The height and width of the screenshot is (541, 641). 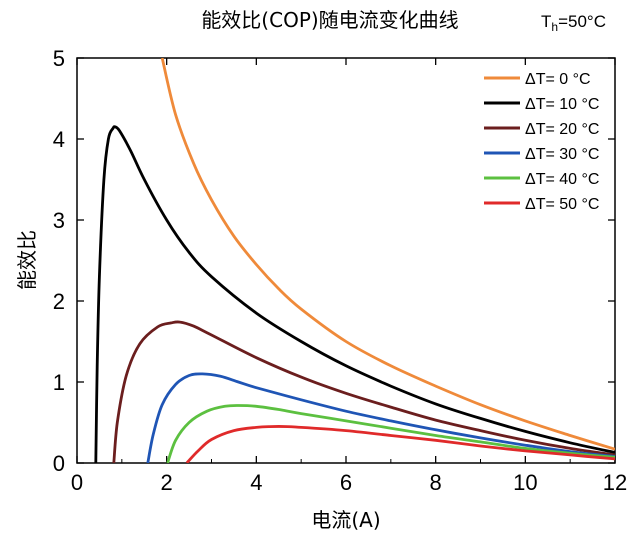 What do you see at coordinates (77, 482) in the screenshot?
I see `x-tick-label: 0` at bounding box center [77, 482].